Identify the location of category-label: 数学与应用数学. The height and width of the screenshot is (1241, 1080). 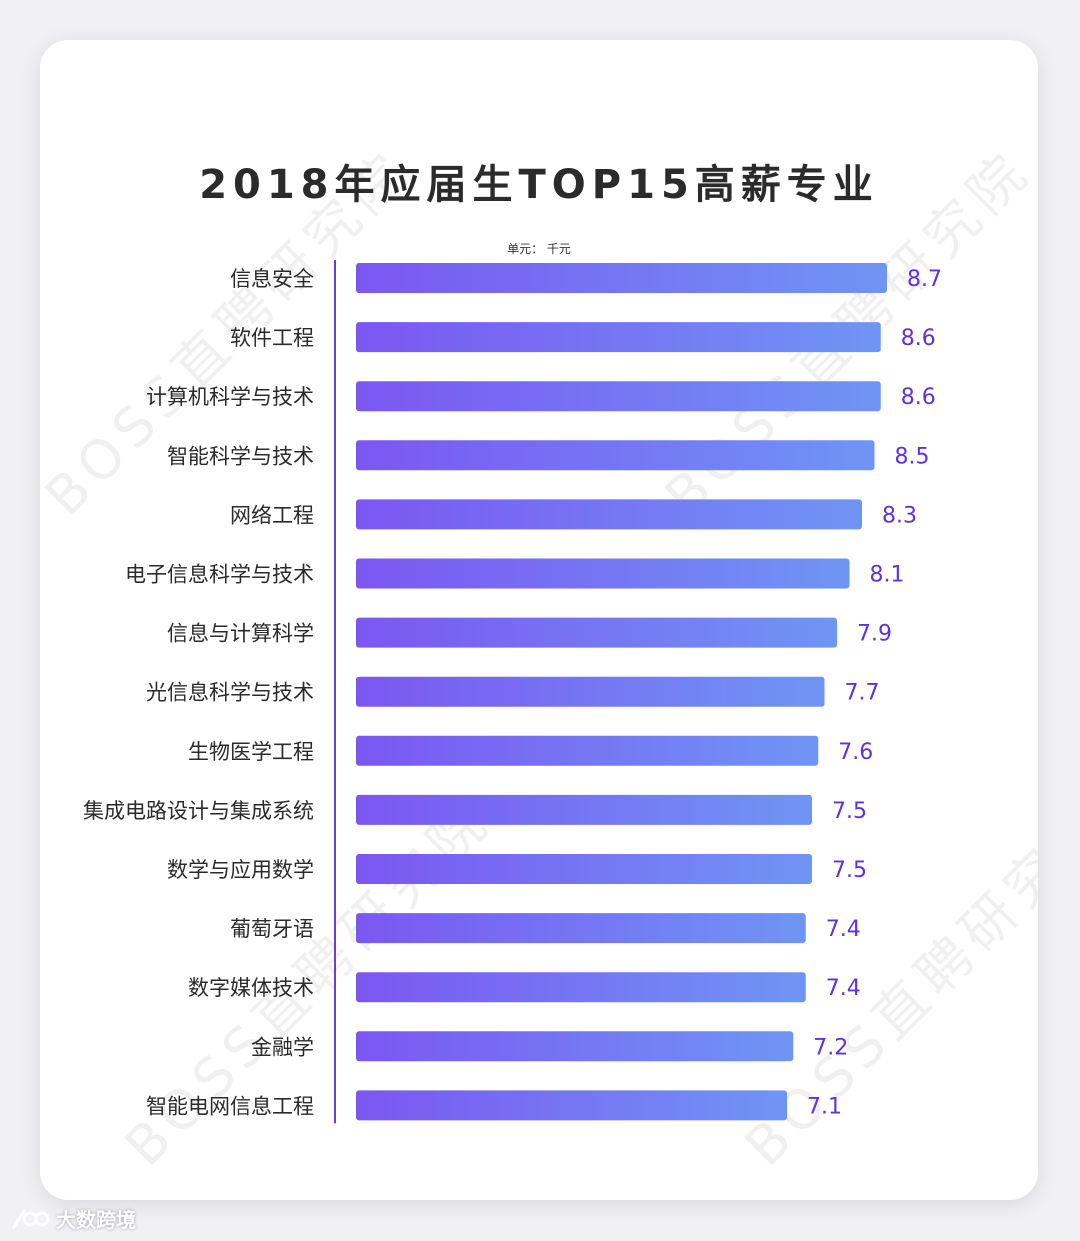
(240, 870).